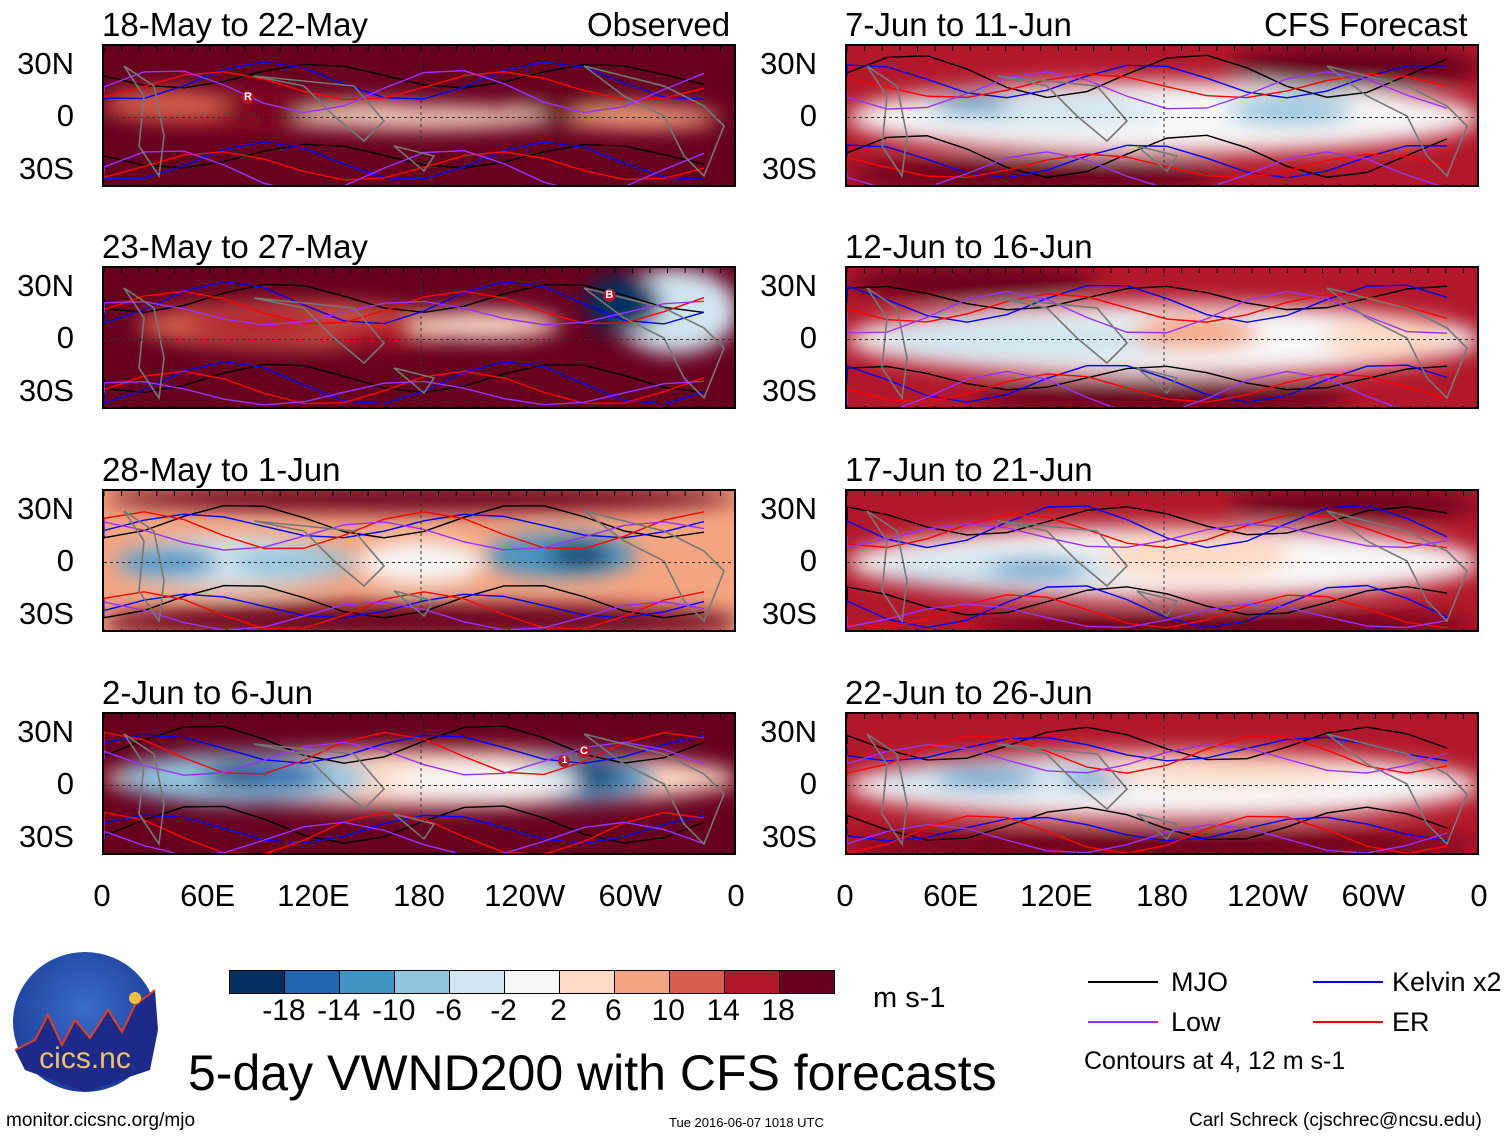 The height and width of the screenshot is (1137, 1510). What do you see at coordinates (248, 98) in the screenshot?
I see `storm-marker: R` at bounding box center [248, 98].